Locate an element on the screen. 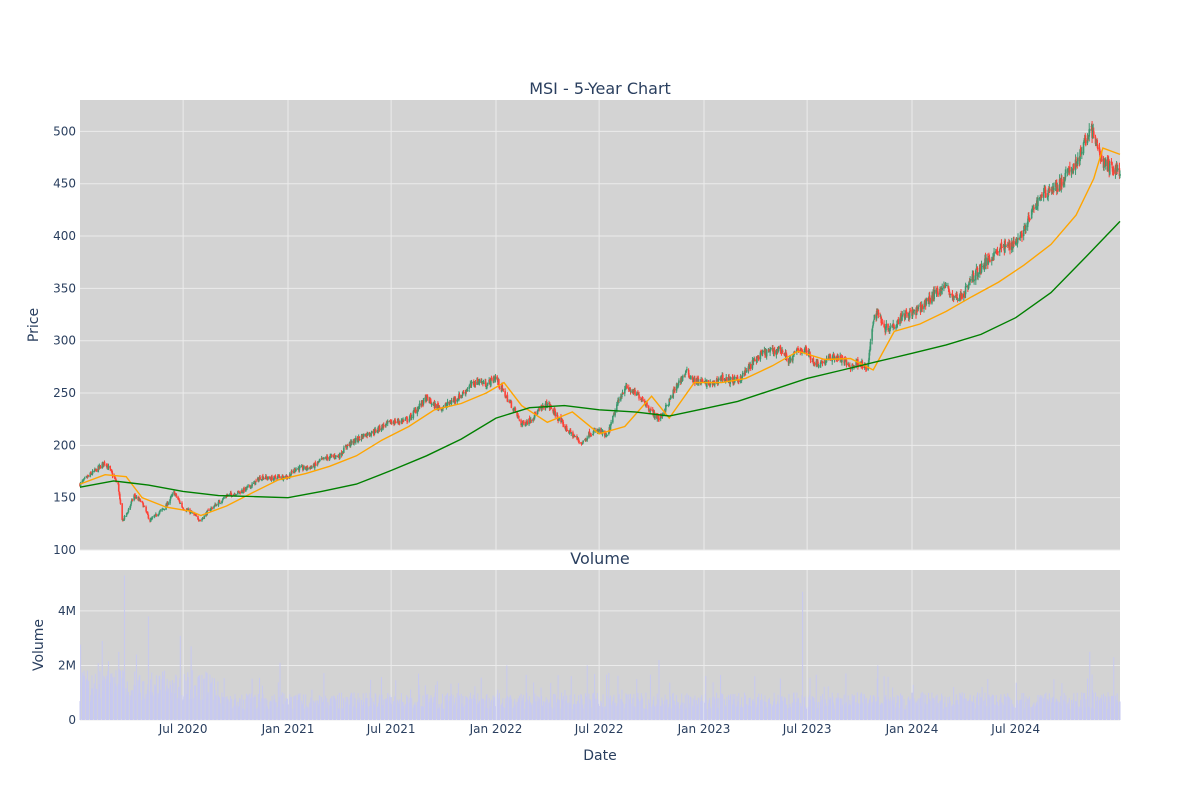 This screenshot has height=800, width=1200. date-tick-label: Jul 2022 is located at coordinates (599, 729).